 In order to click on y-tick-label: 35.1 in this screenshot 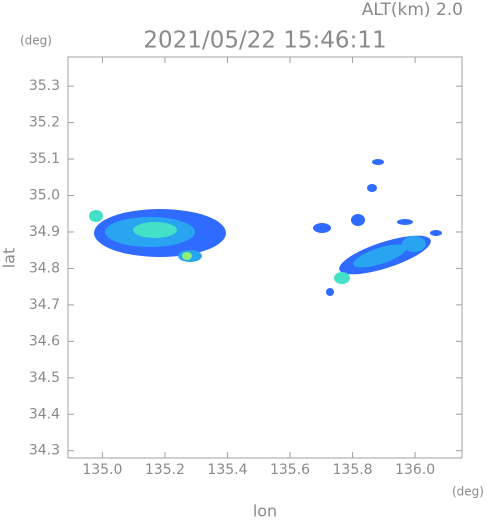, I will do `click(44, 159)`.